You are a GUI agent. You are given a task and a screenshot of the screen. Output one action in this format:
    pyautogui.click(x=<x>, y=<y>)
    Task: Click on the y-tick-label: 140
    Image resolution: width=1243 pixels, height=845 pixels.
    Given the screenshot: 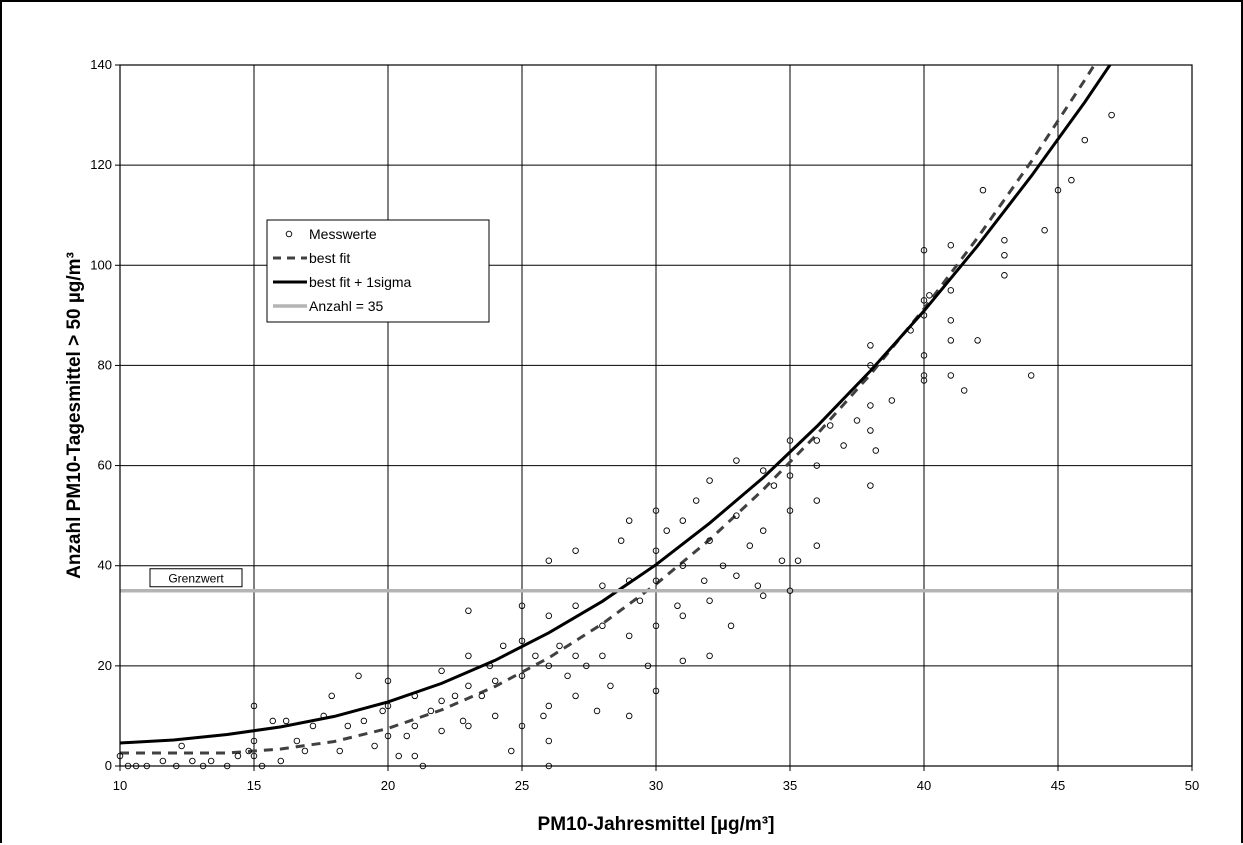 What is the action you would take?
    pyautogui.click(x=101, y=64)
    